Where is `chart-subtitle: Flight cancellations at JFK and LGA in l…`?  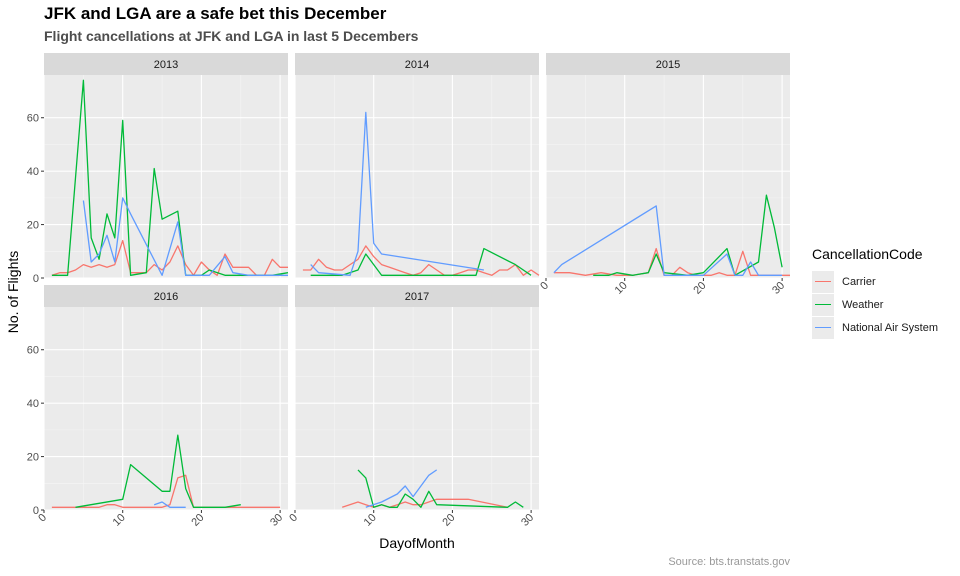 chart-subtitle: Flight cancellations at JFK and LGA in l… is located at coordinates (231, 36).